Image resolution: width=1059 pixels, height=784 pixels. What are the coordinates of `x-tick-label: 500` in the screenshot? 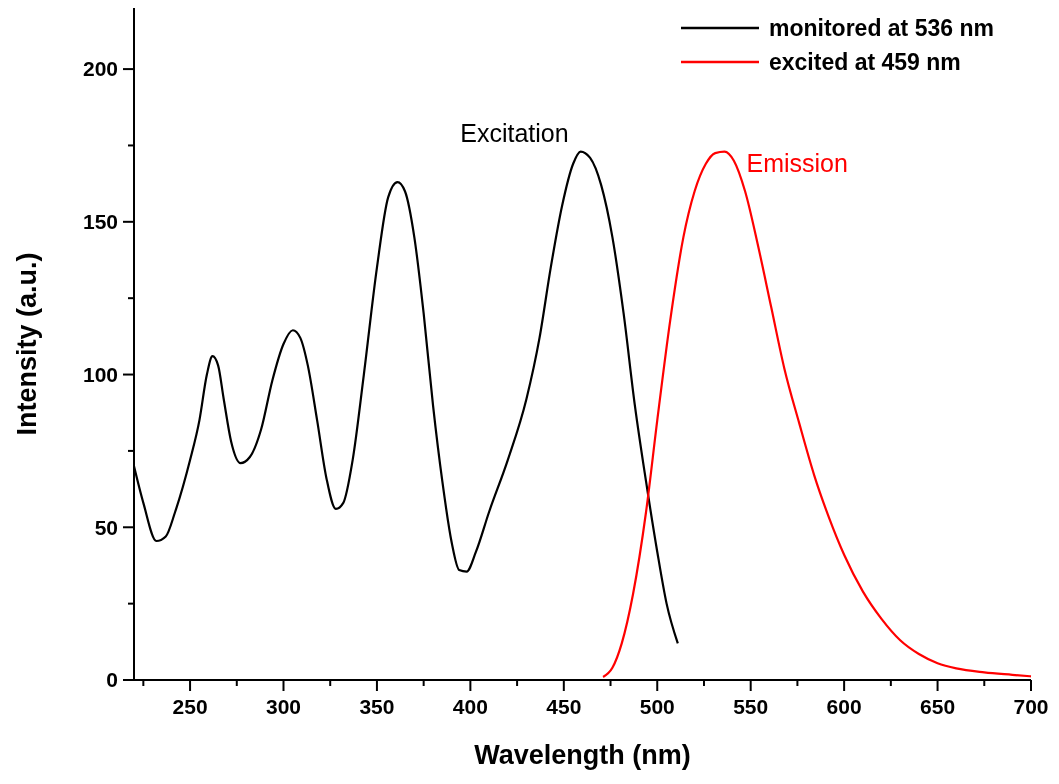 It's located at (657, 706).